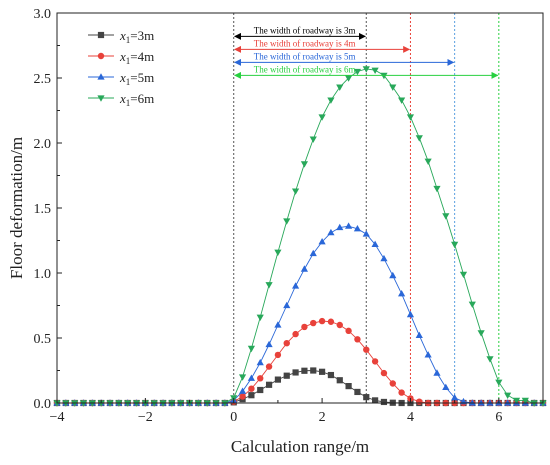 This screenshot has width=550, height=465. I want to click on roadway-label-4: The width of roadway is 6m, so click(305, 69).